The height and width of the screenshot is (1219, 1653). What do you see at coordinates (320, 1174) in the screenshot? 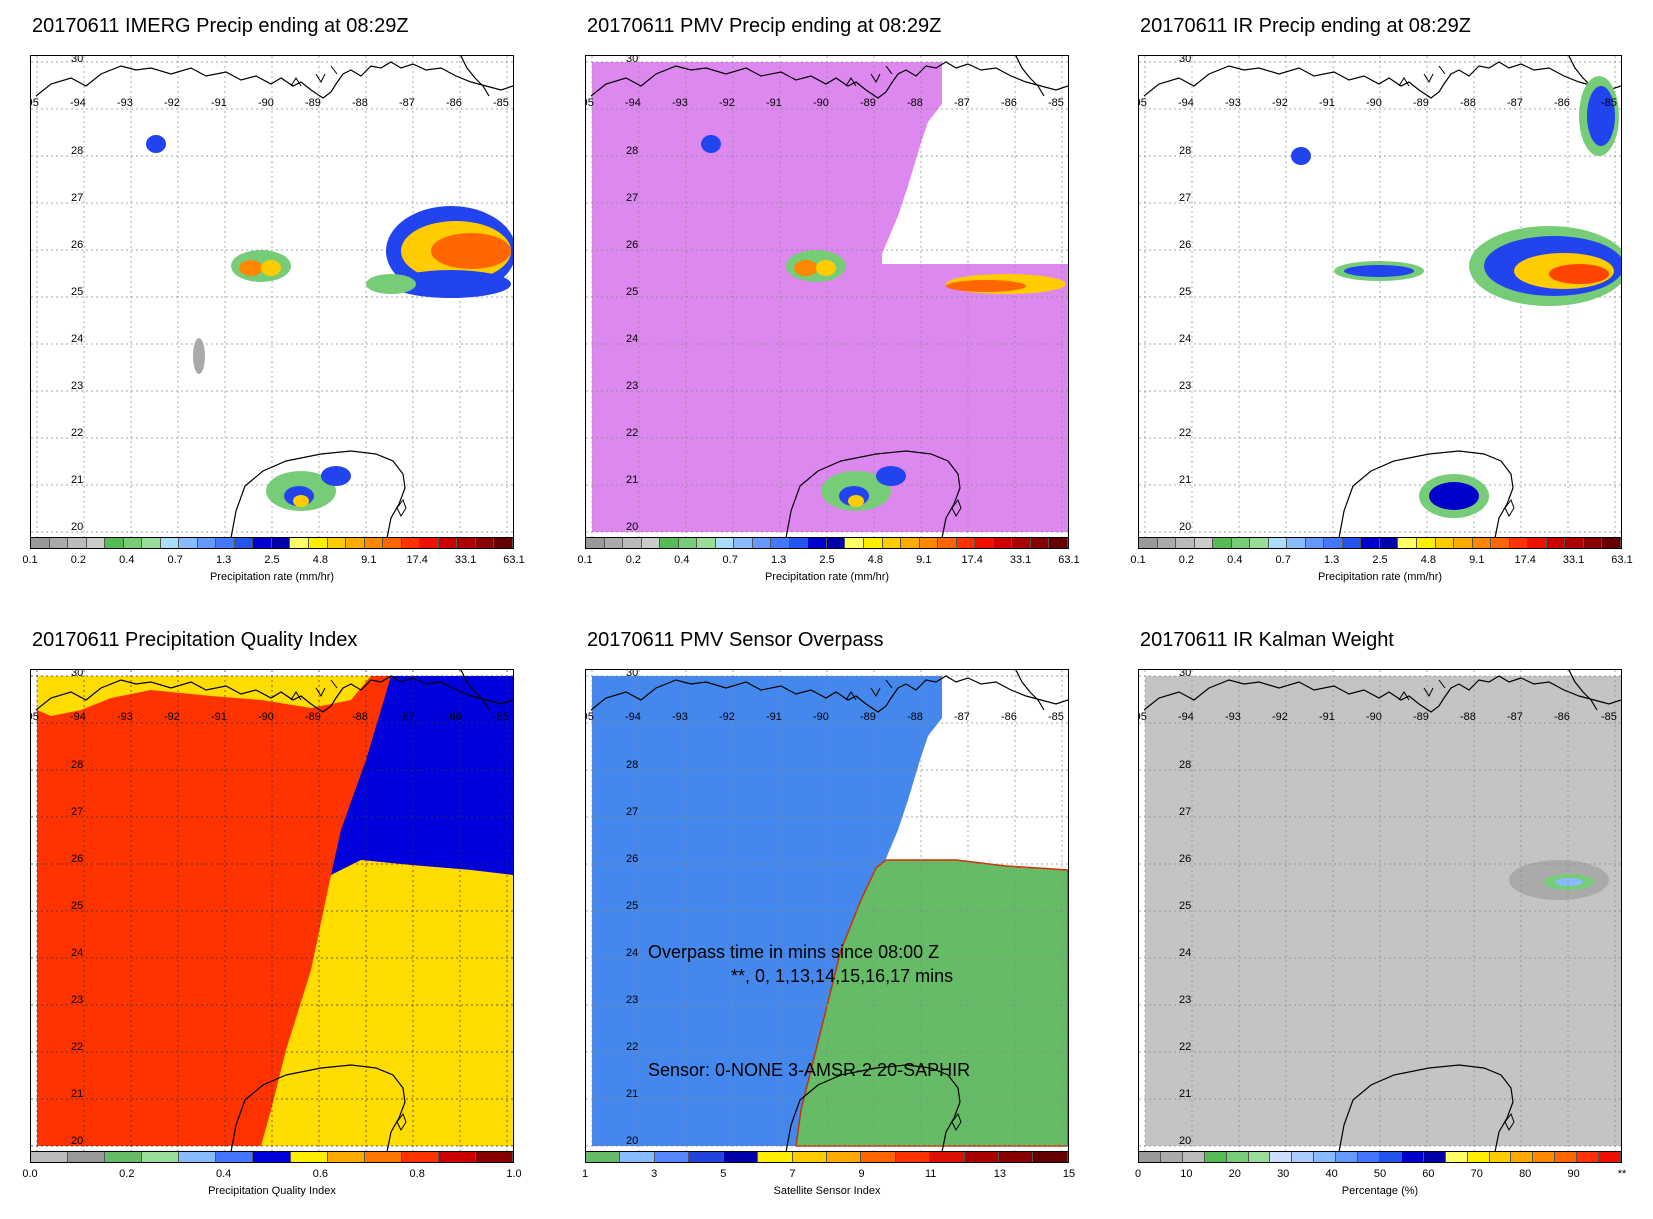
I see `colorbar-tick-label: 0.6` at bounding box center [320, 1174].